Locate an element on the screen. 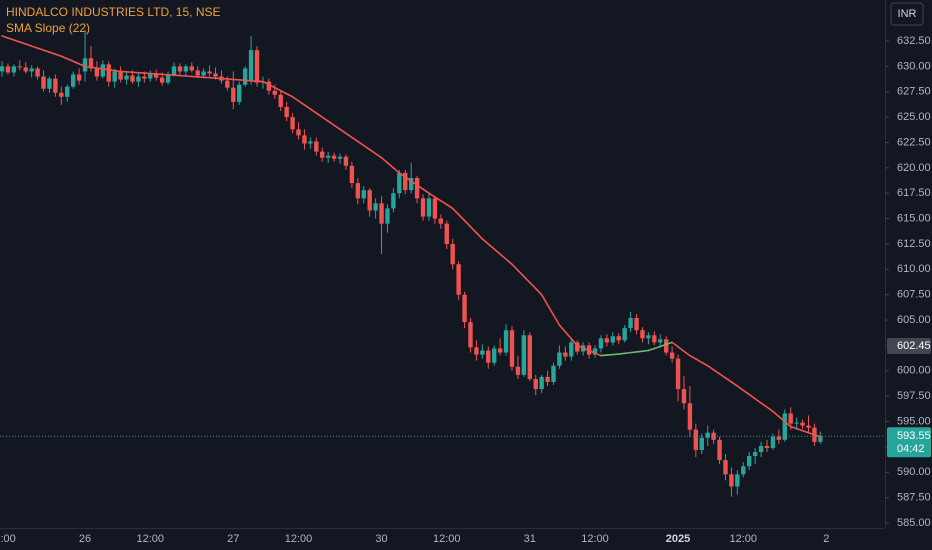 This screenshot has width=932, height=550. y-tick-label: 612.50 is located at coordinates (914, 244).